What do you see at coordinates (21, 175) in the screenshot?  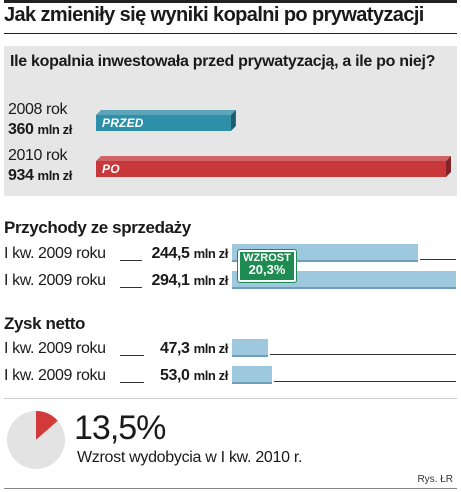 I see `investment-value-1: 934` at bounding box center [21, 175].